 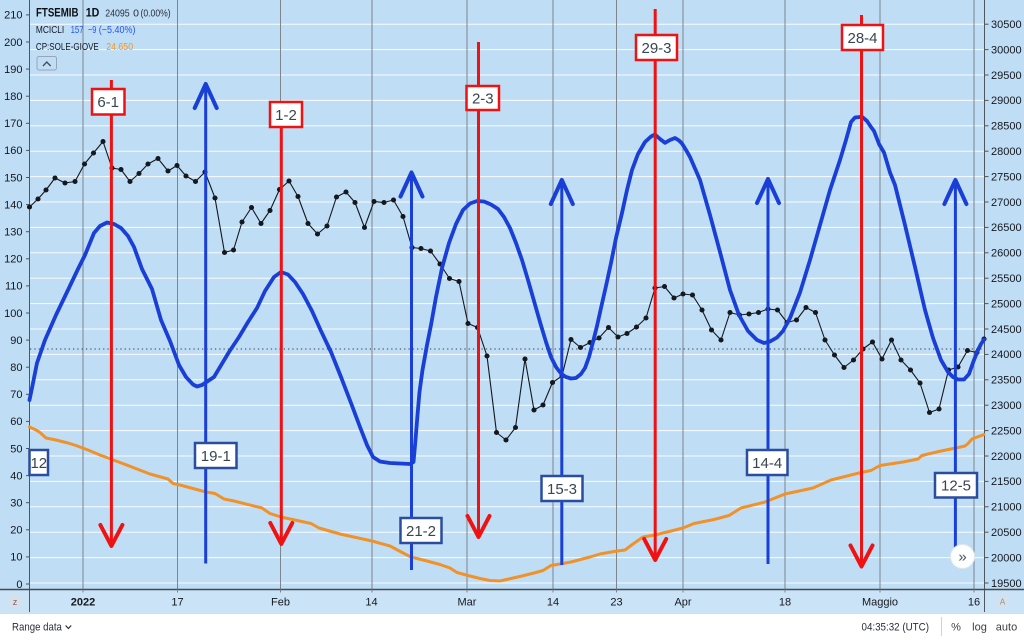 What do you see at coordinates (880, 603) in the screenshot?
I see `svg-text: Maggio` at bounding box center [880, 603].